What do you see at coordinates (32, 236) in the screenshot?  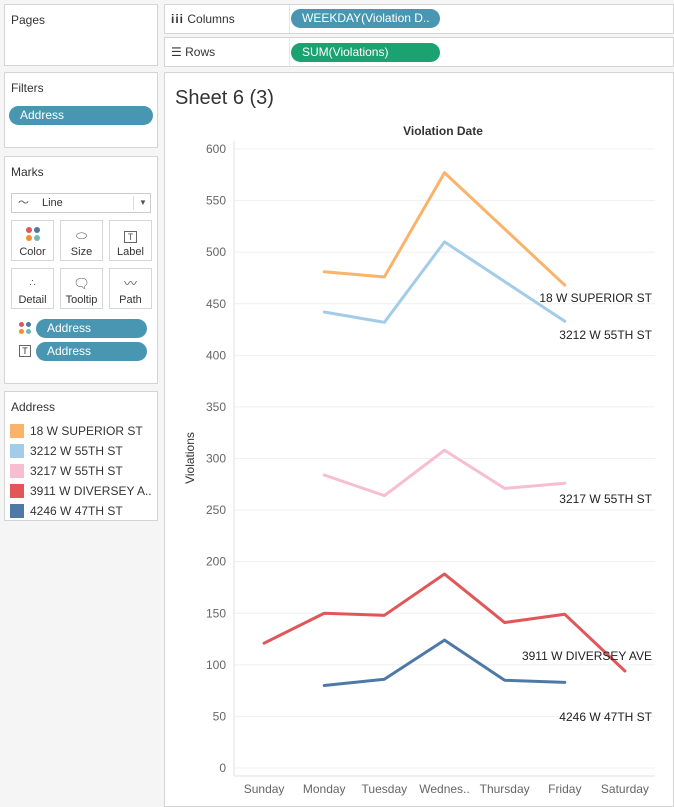 I see `color-icon` at bounding box center [32, 236].